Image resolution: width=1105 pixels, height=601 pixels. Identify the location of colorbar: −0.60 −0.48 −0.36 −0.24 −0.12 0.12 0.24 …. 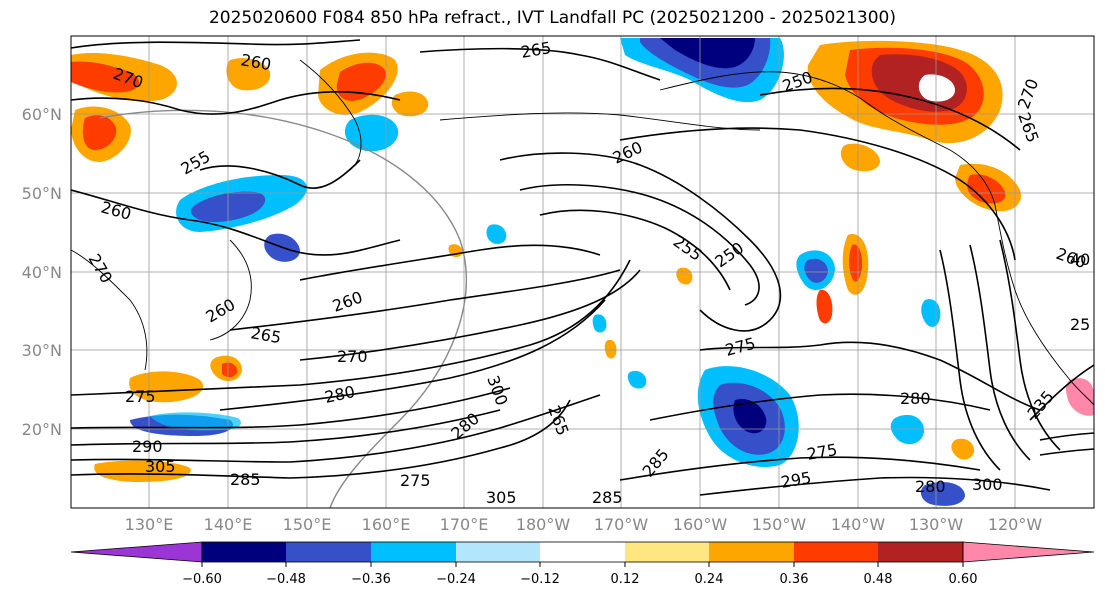
(582, 564).